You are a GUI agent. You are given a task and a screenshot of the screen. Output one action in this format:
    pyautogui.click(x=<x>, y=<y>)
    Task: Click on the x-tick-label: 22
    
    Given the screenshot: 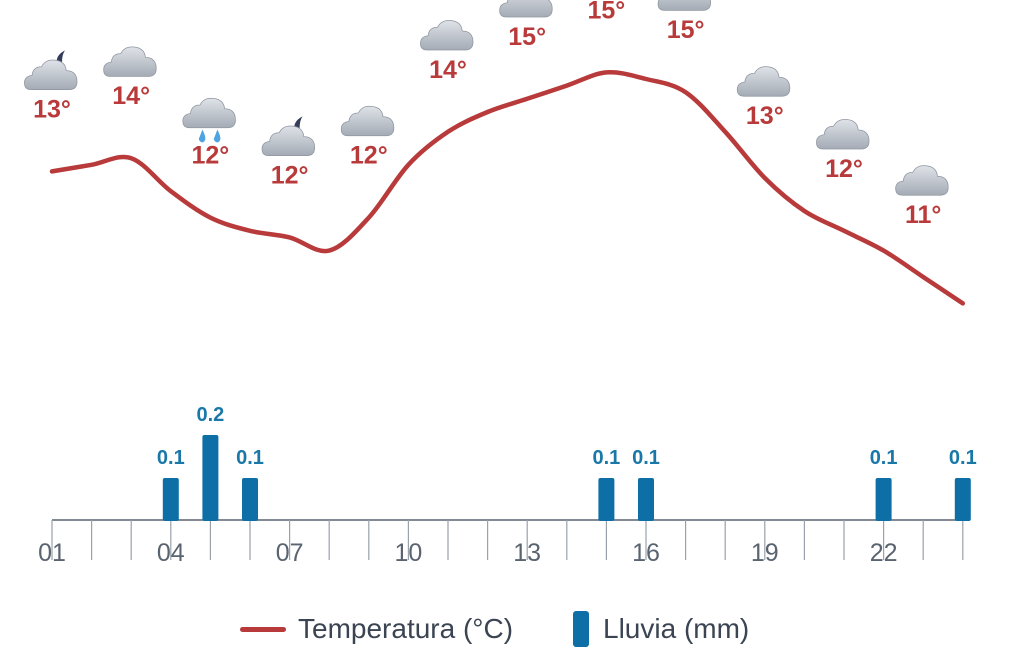 What is the action you would take?
    pyautogui.click(x=884, y=553)
    